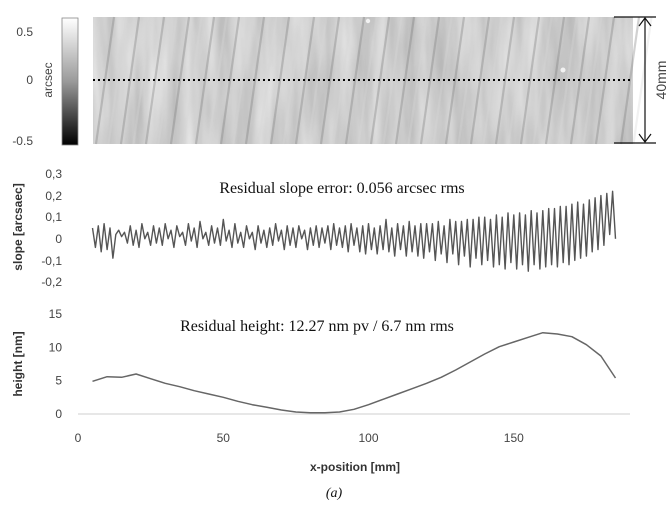 The width and height of the screenshot is (672, 509). I want to click on height-y-tick: 15, so click(56, 314).